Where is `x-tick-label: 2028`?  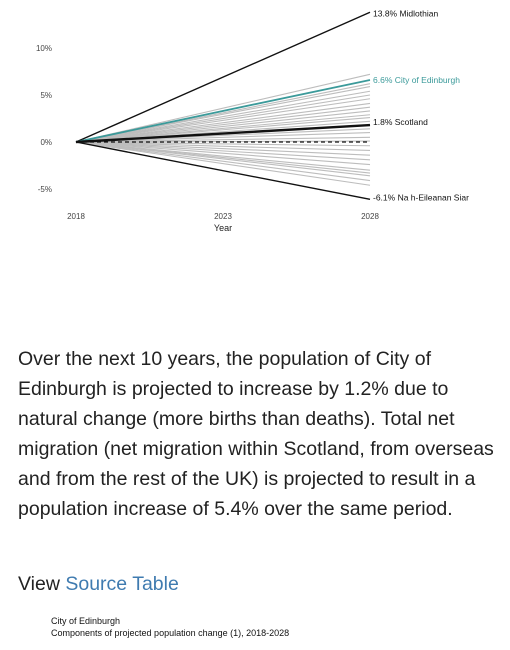
x-tick-label: 2028 is located at coordinates (370, 216).